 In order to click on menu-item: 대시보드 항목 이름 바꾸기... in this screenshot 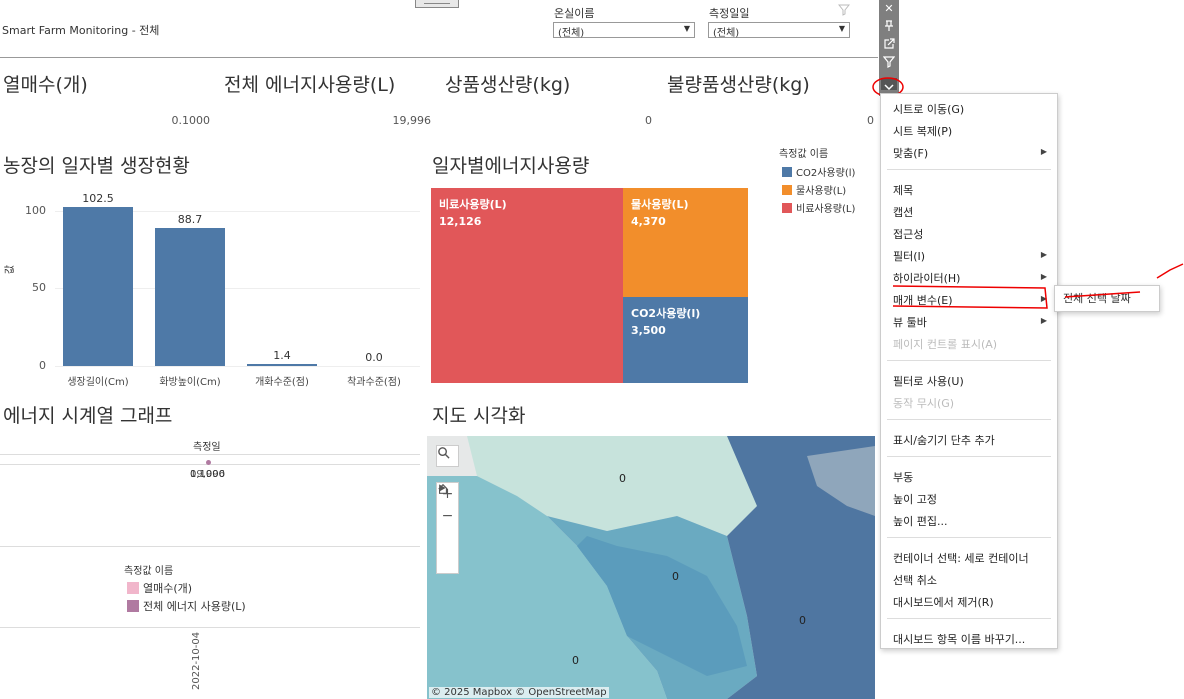, I will do `click(959, 639)`.